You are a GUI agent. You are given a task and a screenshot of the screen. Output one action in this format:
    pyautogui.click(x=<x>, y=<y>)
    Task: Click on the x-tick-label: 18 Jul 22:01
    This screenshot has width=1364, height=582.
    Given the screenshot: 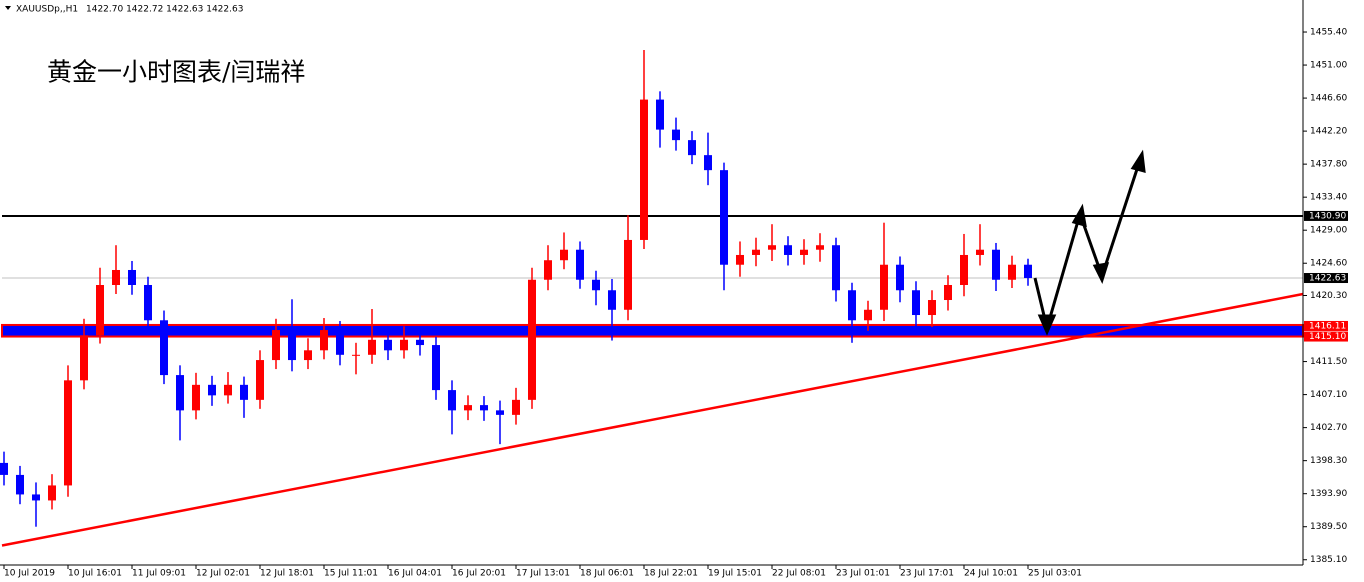 What is the action you would take?
    pyautogui.click(x=671, y=574)
    